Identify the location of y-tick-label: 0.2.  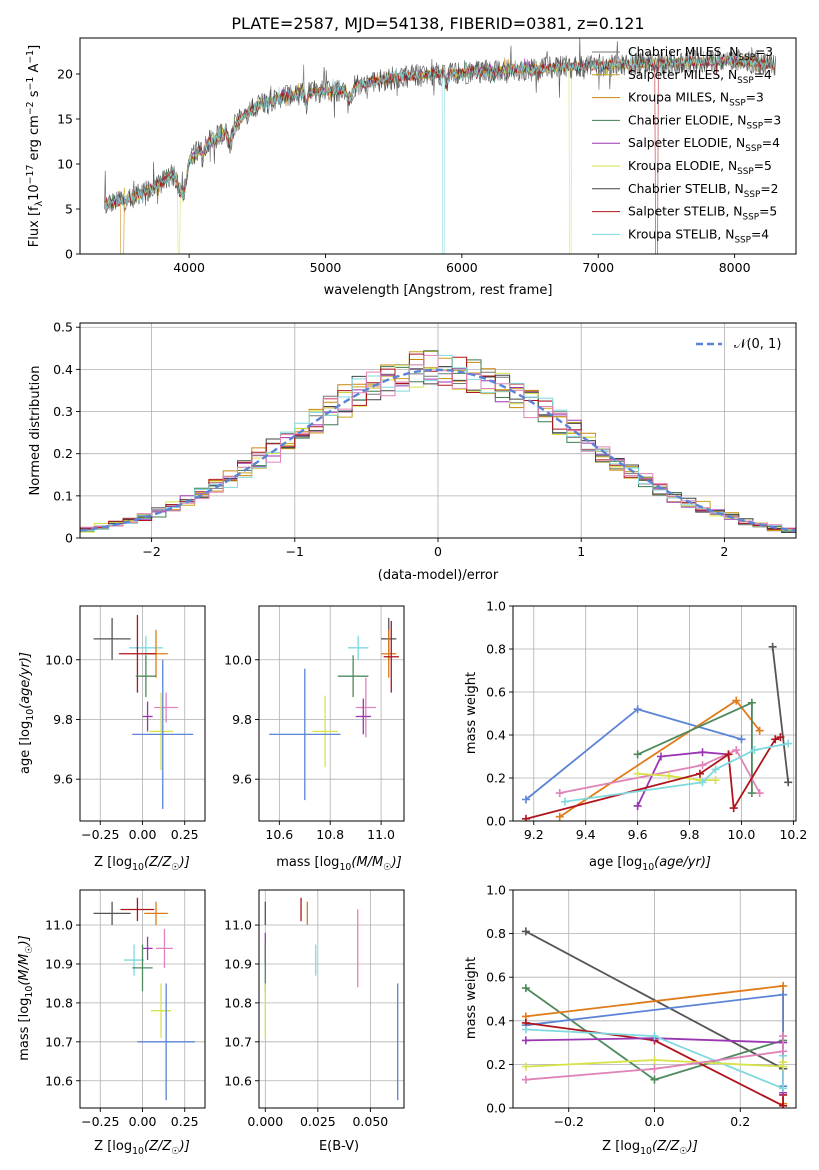
(496, 1064).